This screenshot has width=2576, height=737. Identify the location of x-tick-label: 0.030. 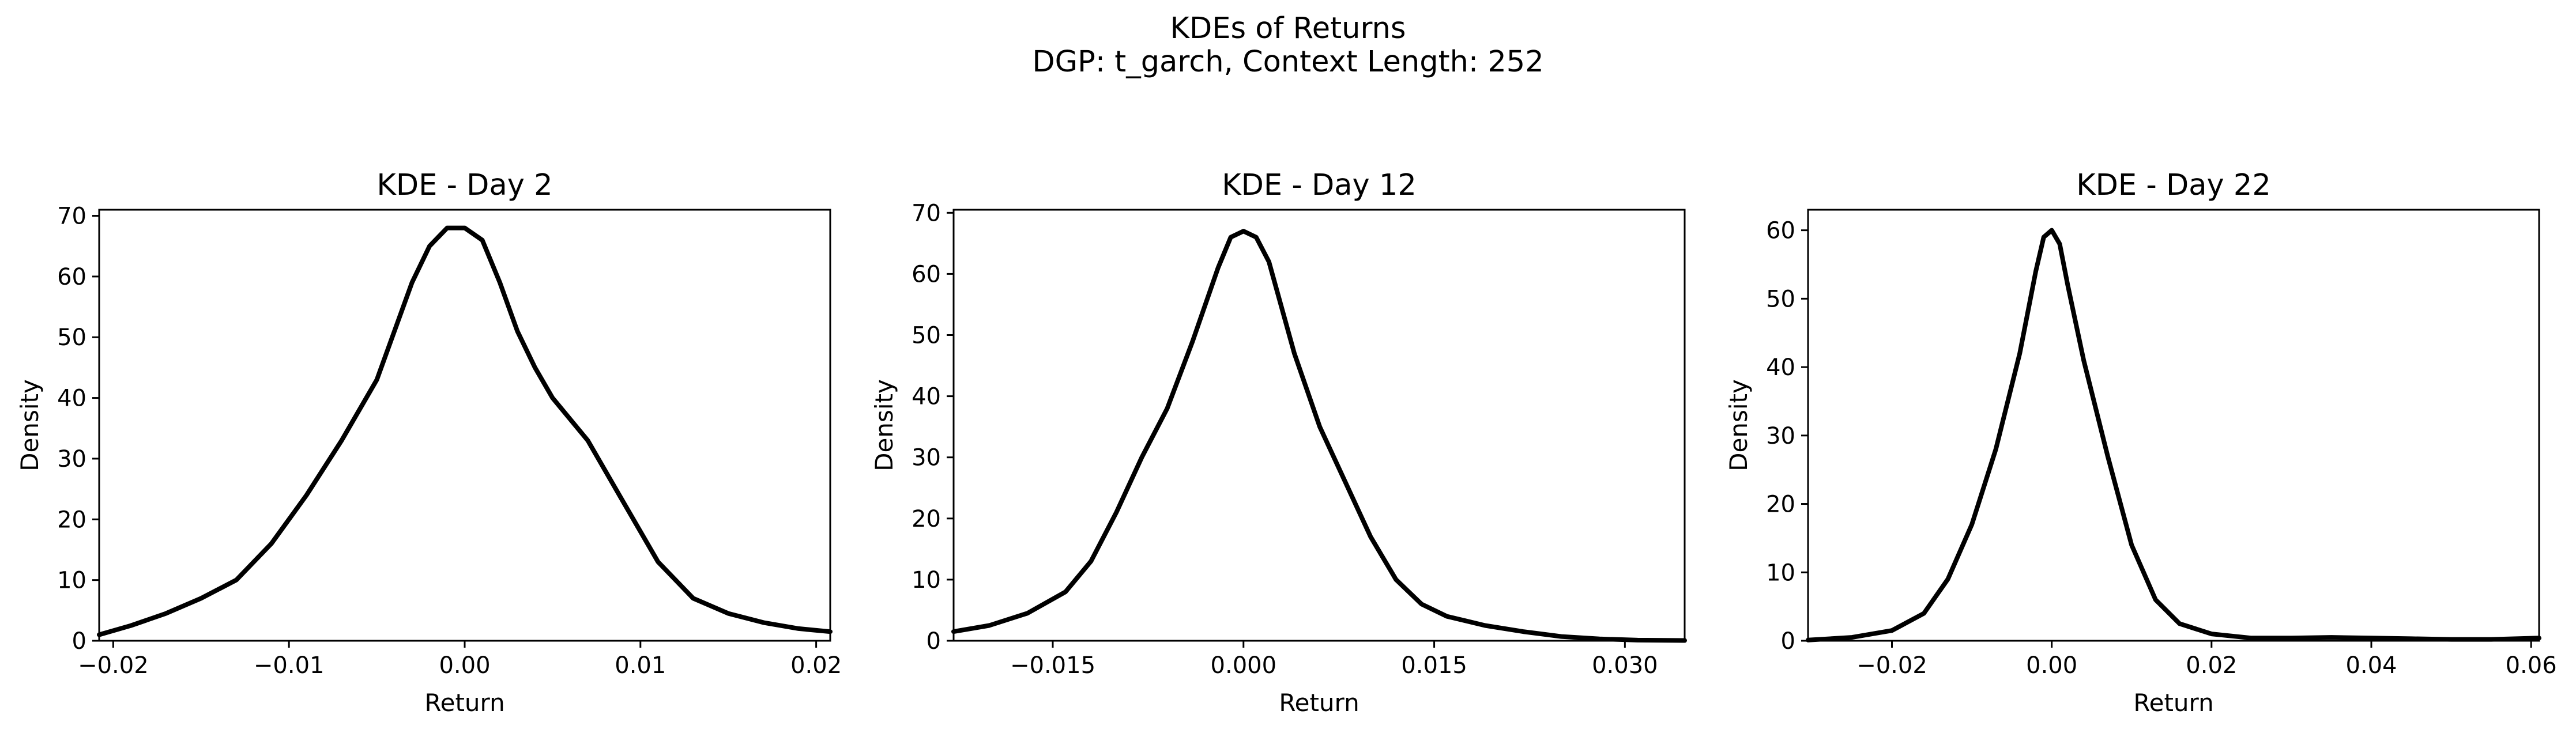
(1625, 665).